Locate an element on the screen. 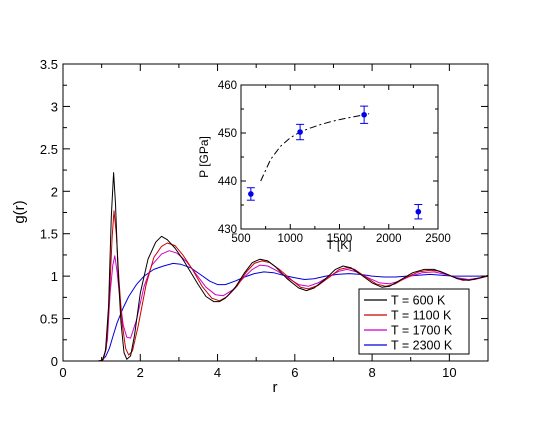  x-tick-label: 6 is located at coordinates (294, 372).